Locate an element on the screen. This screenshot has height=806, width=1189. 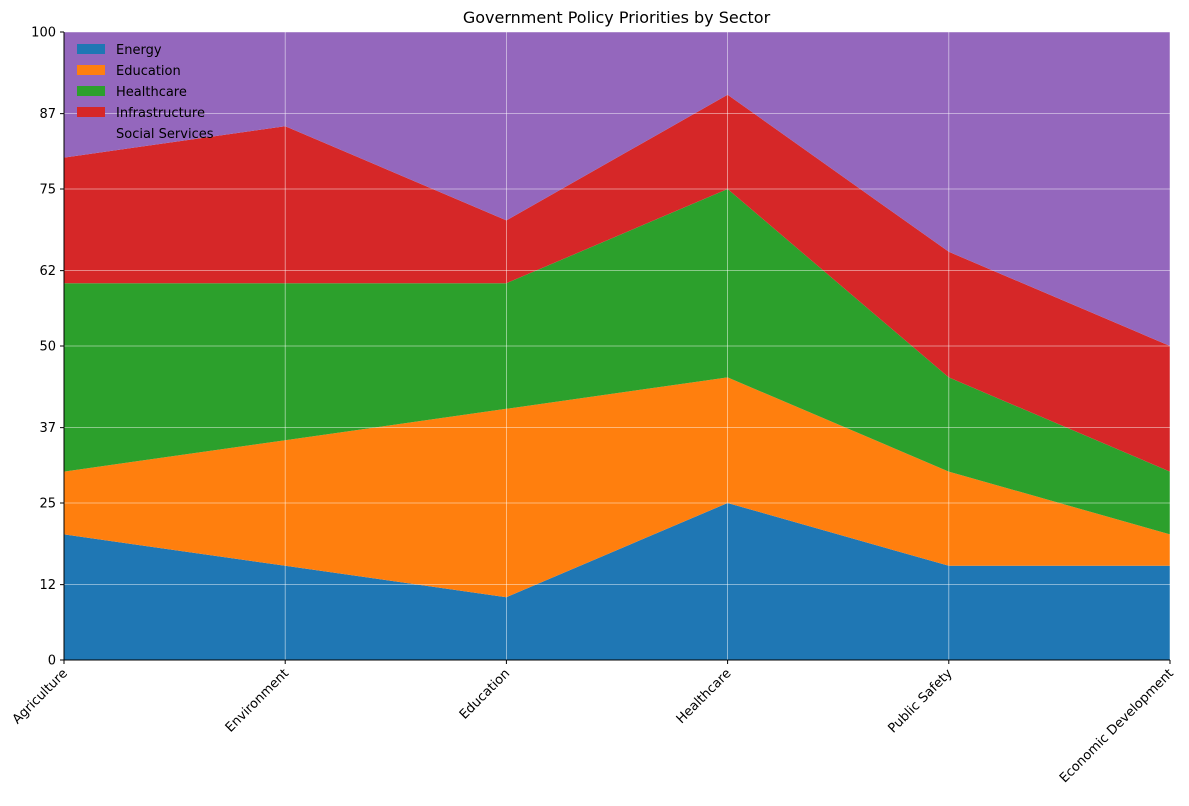
x-tick-label: Agriculture is located at coordinates (40, 696).